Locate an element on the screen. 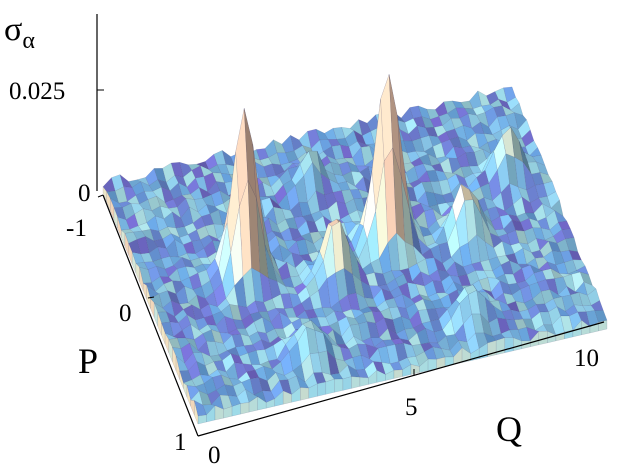  p-tick-minus1 is located at coordinates (100, 196).